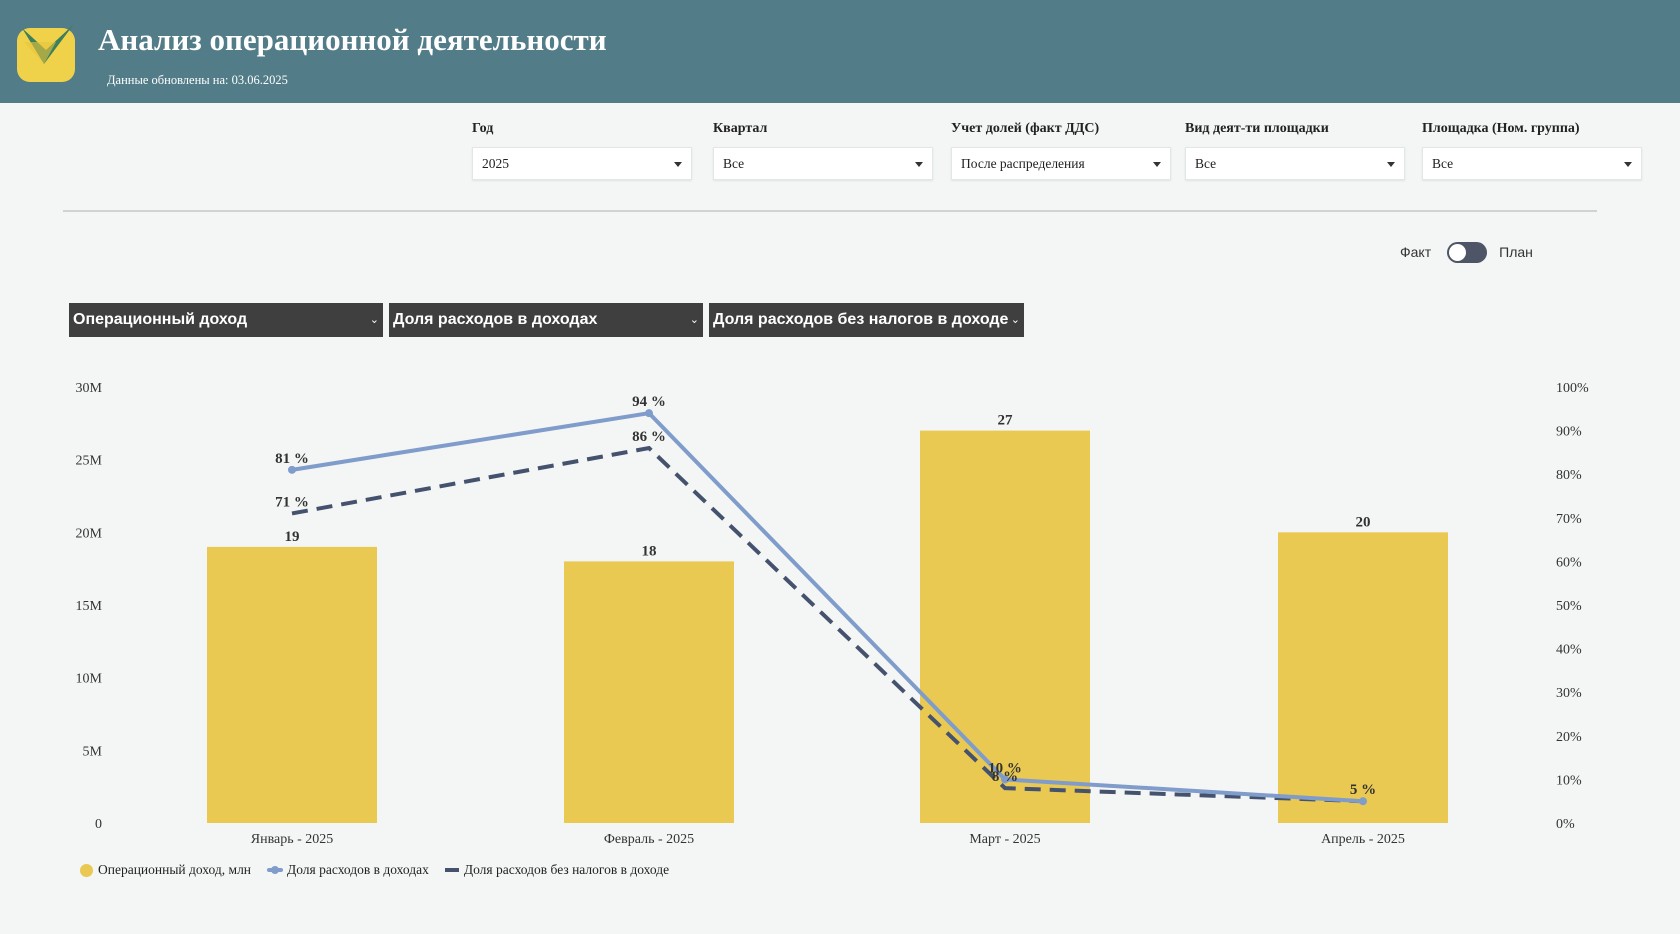 The image size is (1680, 934). What do you see at coordinates (582, 163) in the screenshot?
I see `filter-year-dropdown: 2025` at bounding box center [582, 163].